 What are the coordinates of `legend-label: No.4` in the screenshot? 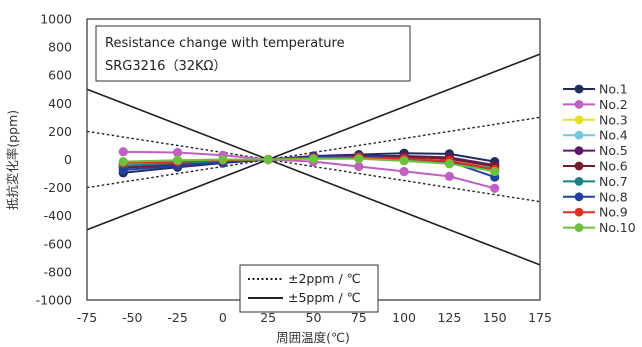 It's located at (613, 135).